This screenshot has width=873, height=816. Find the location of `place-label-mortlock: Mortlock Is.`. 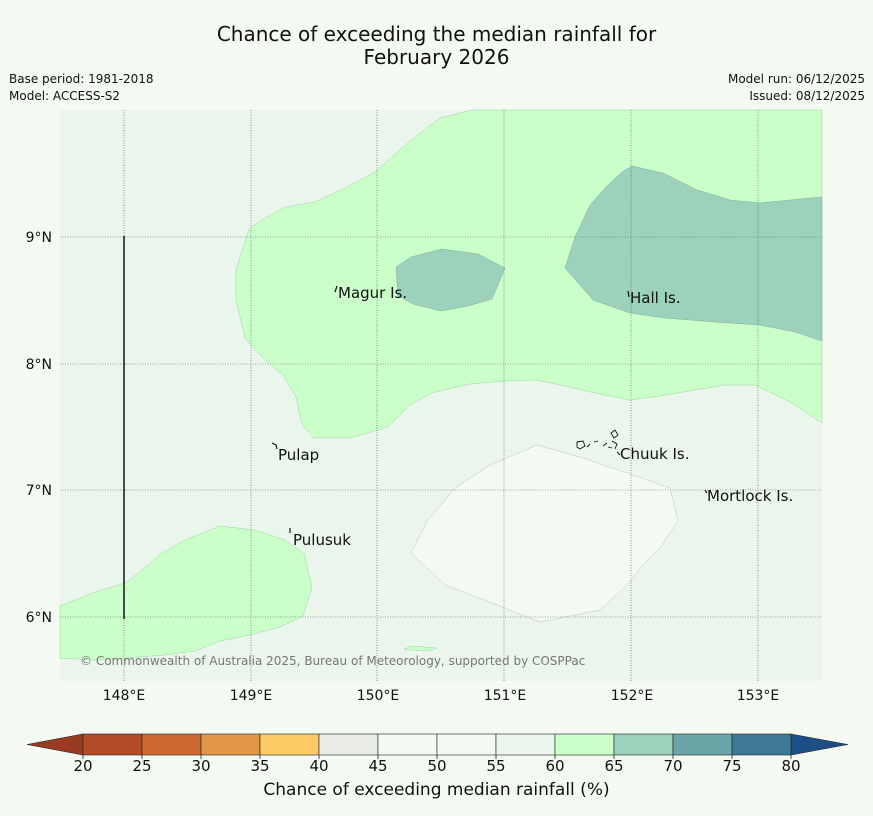

place-label-mortlock: Mortlock Is. is located at coordinates (750, 496).